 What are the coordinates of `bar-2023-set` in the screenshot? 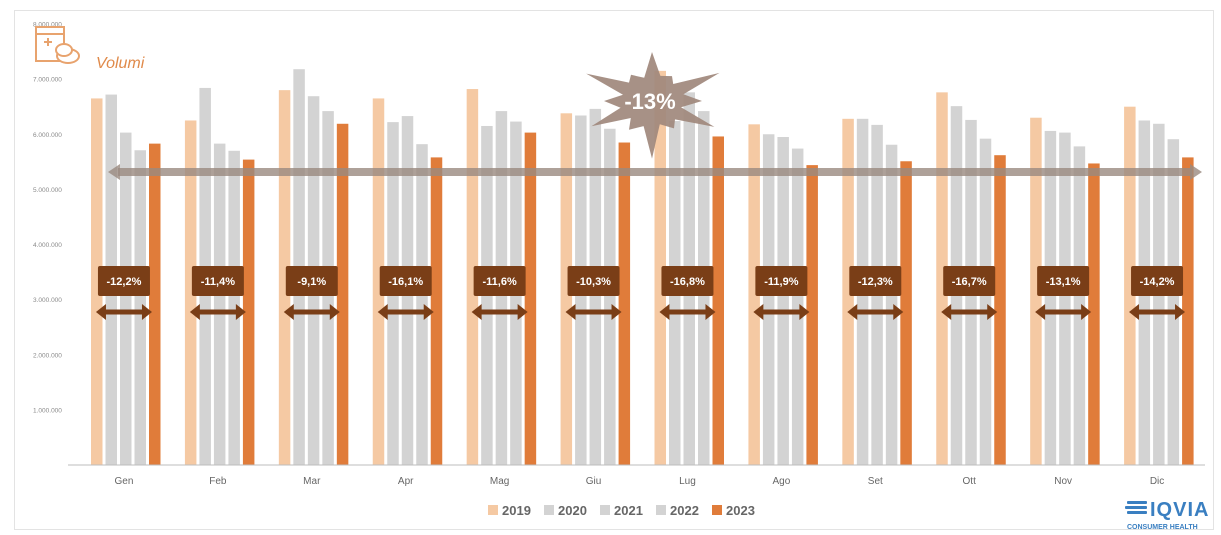 It's located at (906, 313).